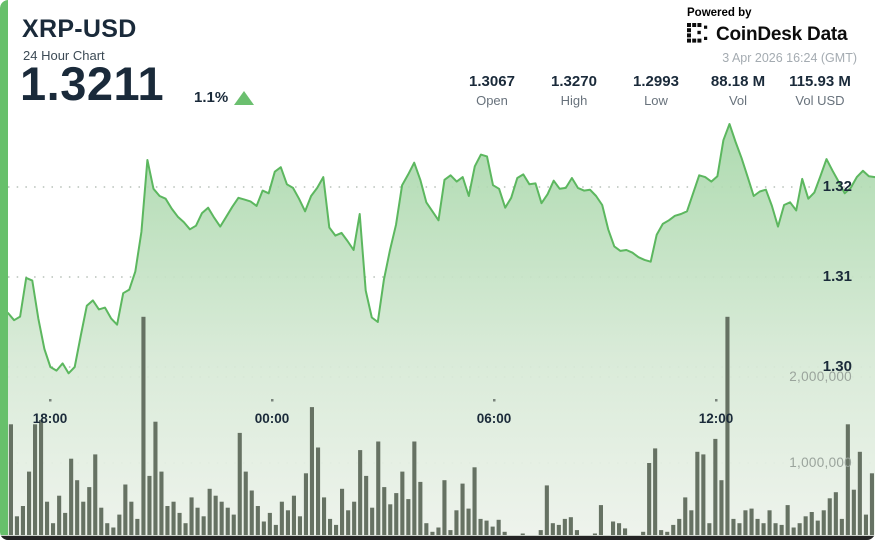  I want to click on powered-by-block: Powered by CoinDesk Data, so click(772, 36).